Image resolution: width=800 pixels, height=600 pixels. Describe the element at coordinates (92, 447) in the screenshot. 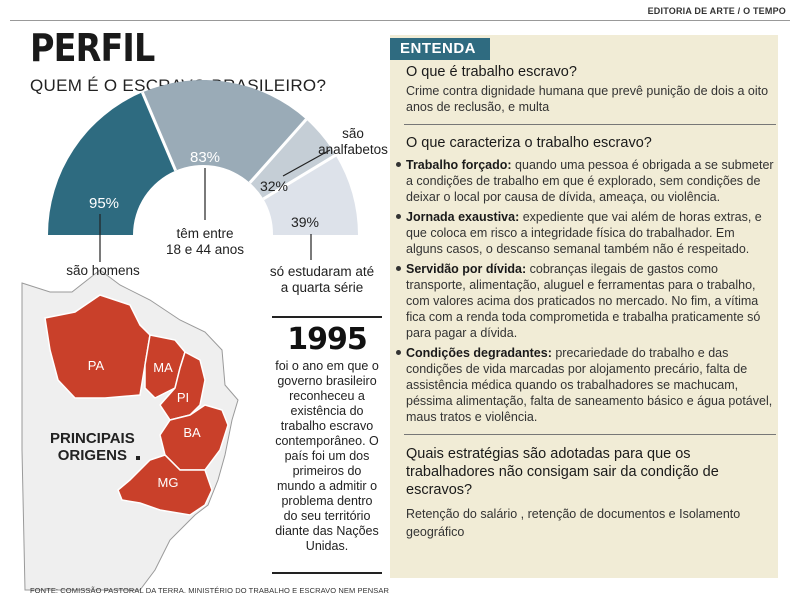

I see `map-title: PRINCIPAIS ORIGENS` at that location.